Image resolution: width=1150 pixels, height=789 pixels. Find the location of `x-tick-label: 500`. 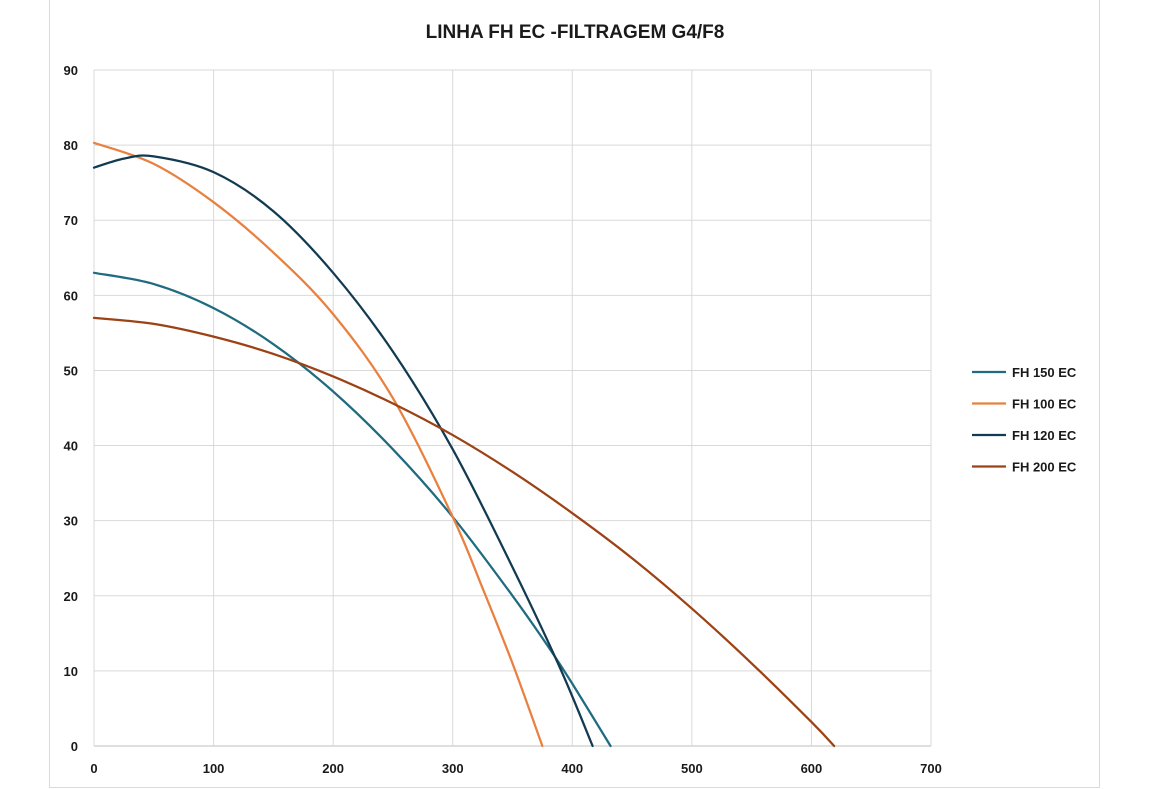

x-tick-label: 500 is located at coordinates (692, 768).